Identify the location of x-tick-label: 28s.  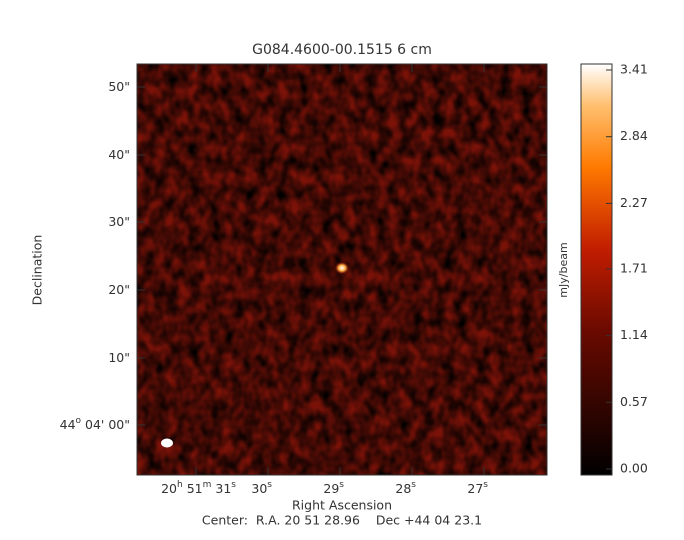
(405, 488).